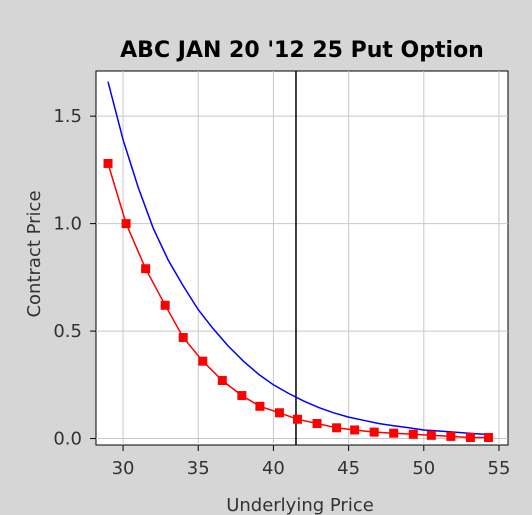 This screenshot has width=532, height=515. I want to click on y-tick-label: 1.5, so click(67, 116).